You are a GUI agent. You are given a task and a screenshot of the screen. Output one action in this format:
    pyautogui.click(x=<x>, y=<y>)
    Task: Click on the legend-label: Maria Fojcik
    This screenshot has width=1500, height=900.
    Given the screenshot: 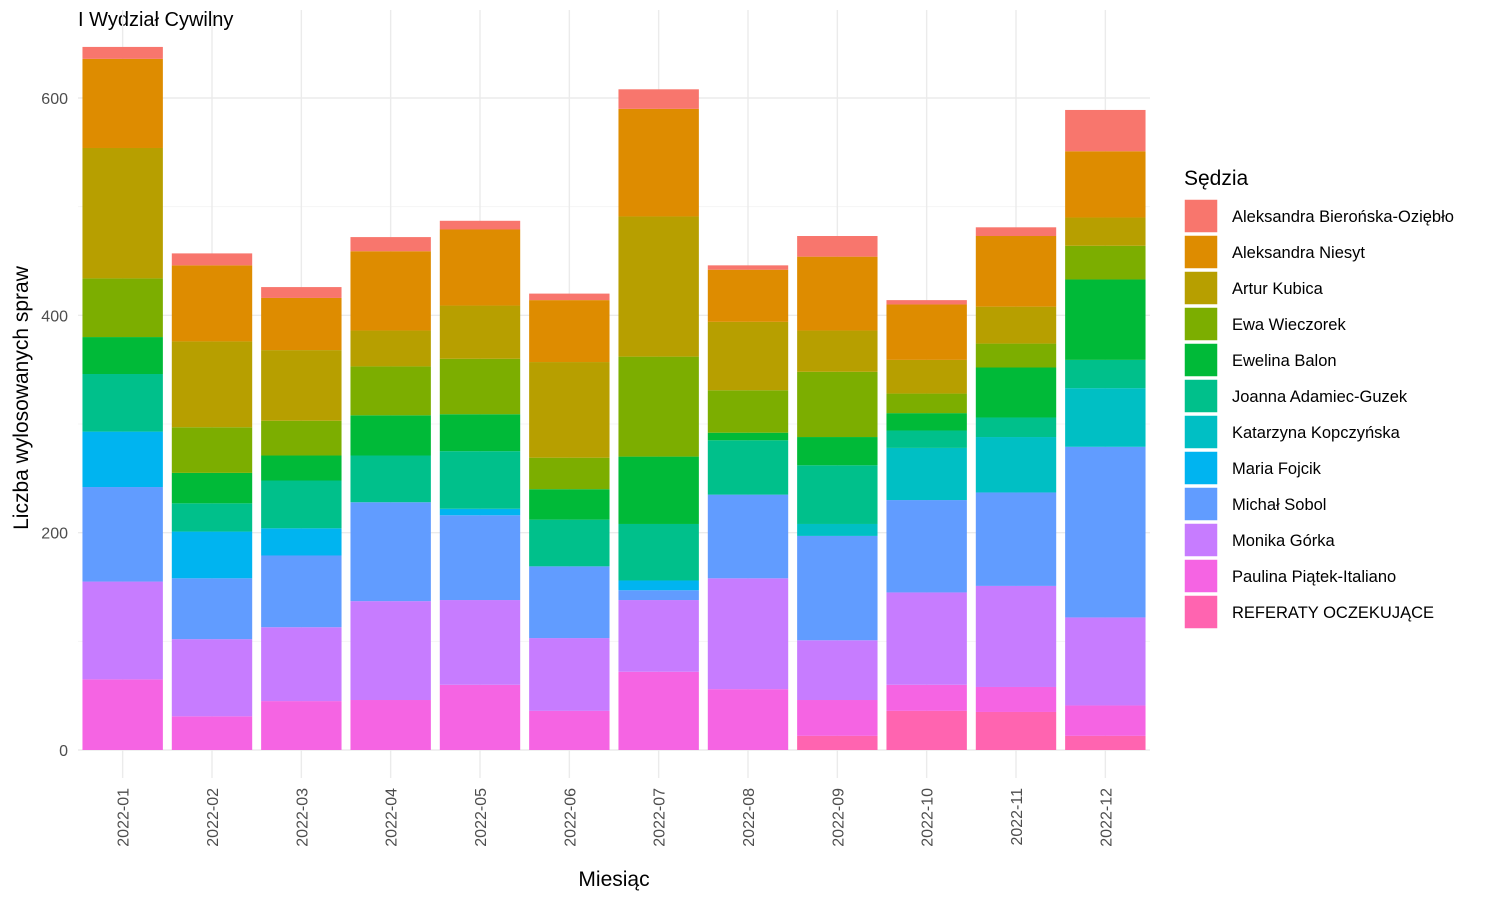 What is the action you would take?
    pyautogui.click(x=1277, y=469)
    